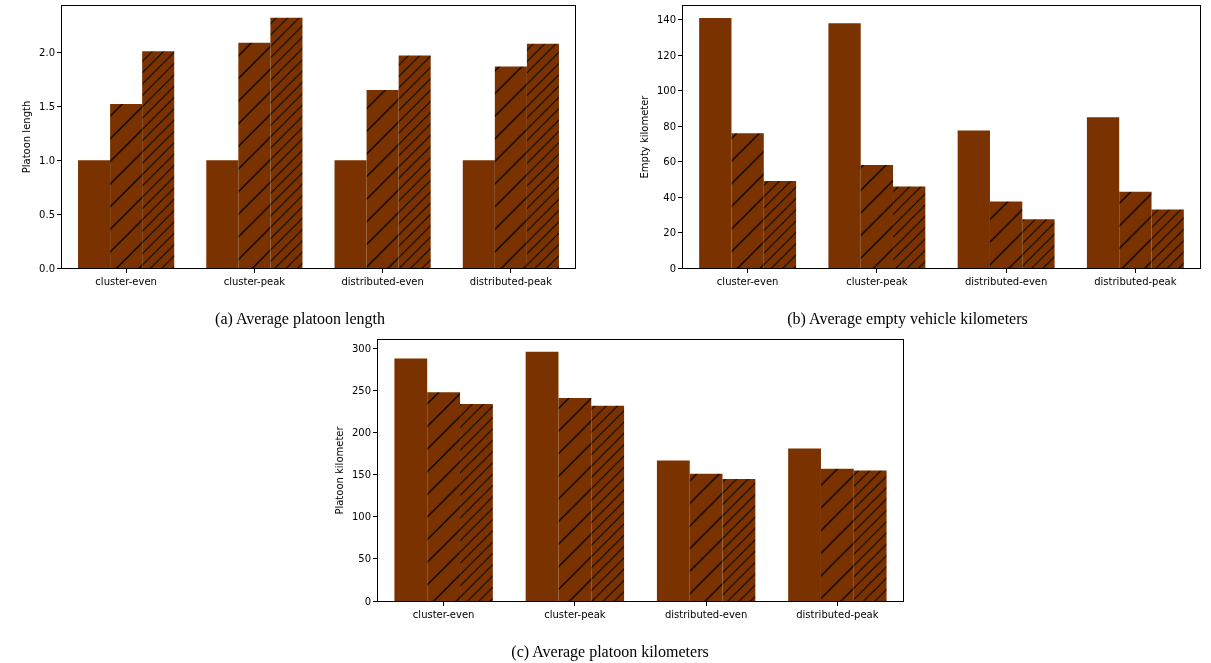 This screenshot has height=663, width=1211. Describe the element at coordinates (47, 268) in the screenshot. I see `y-tick-label: 0.0` at that location.